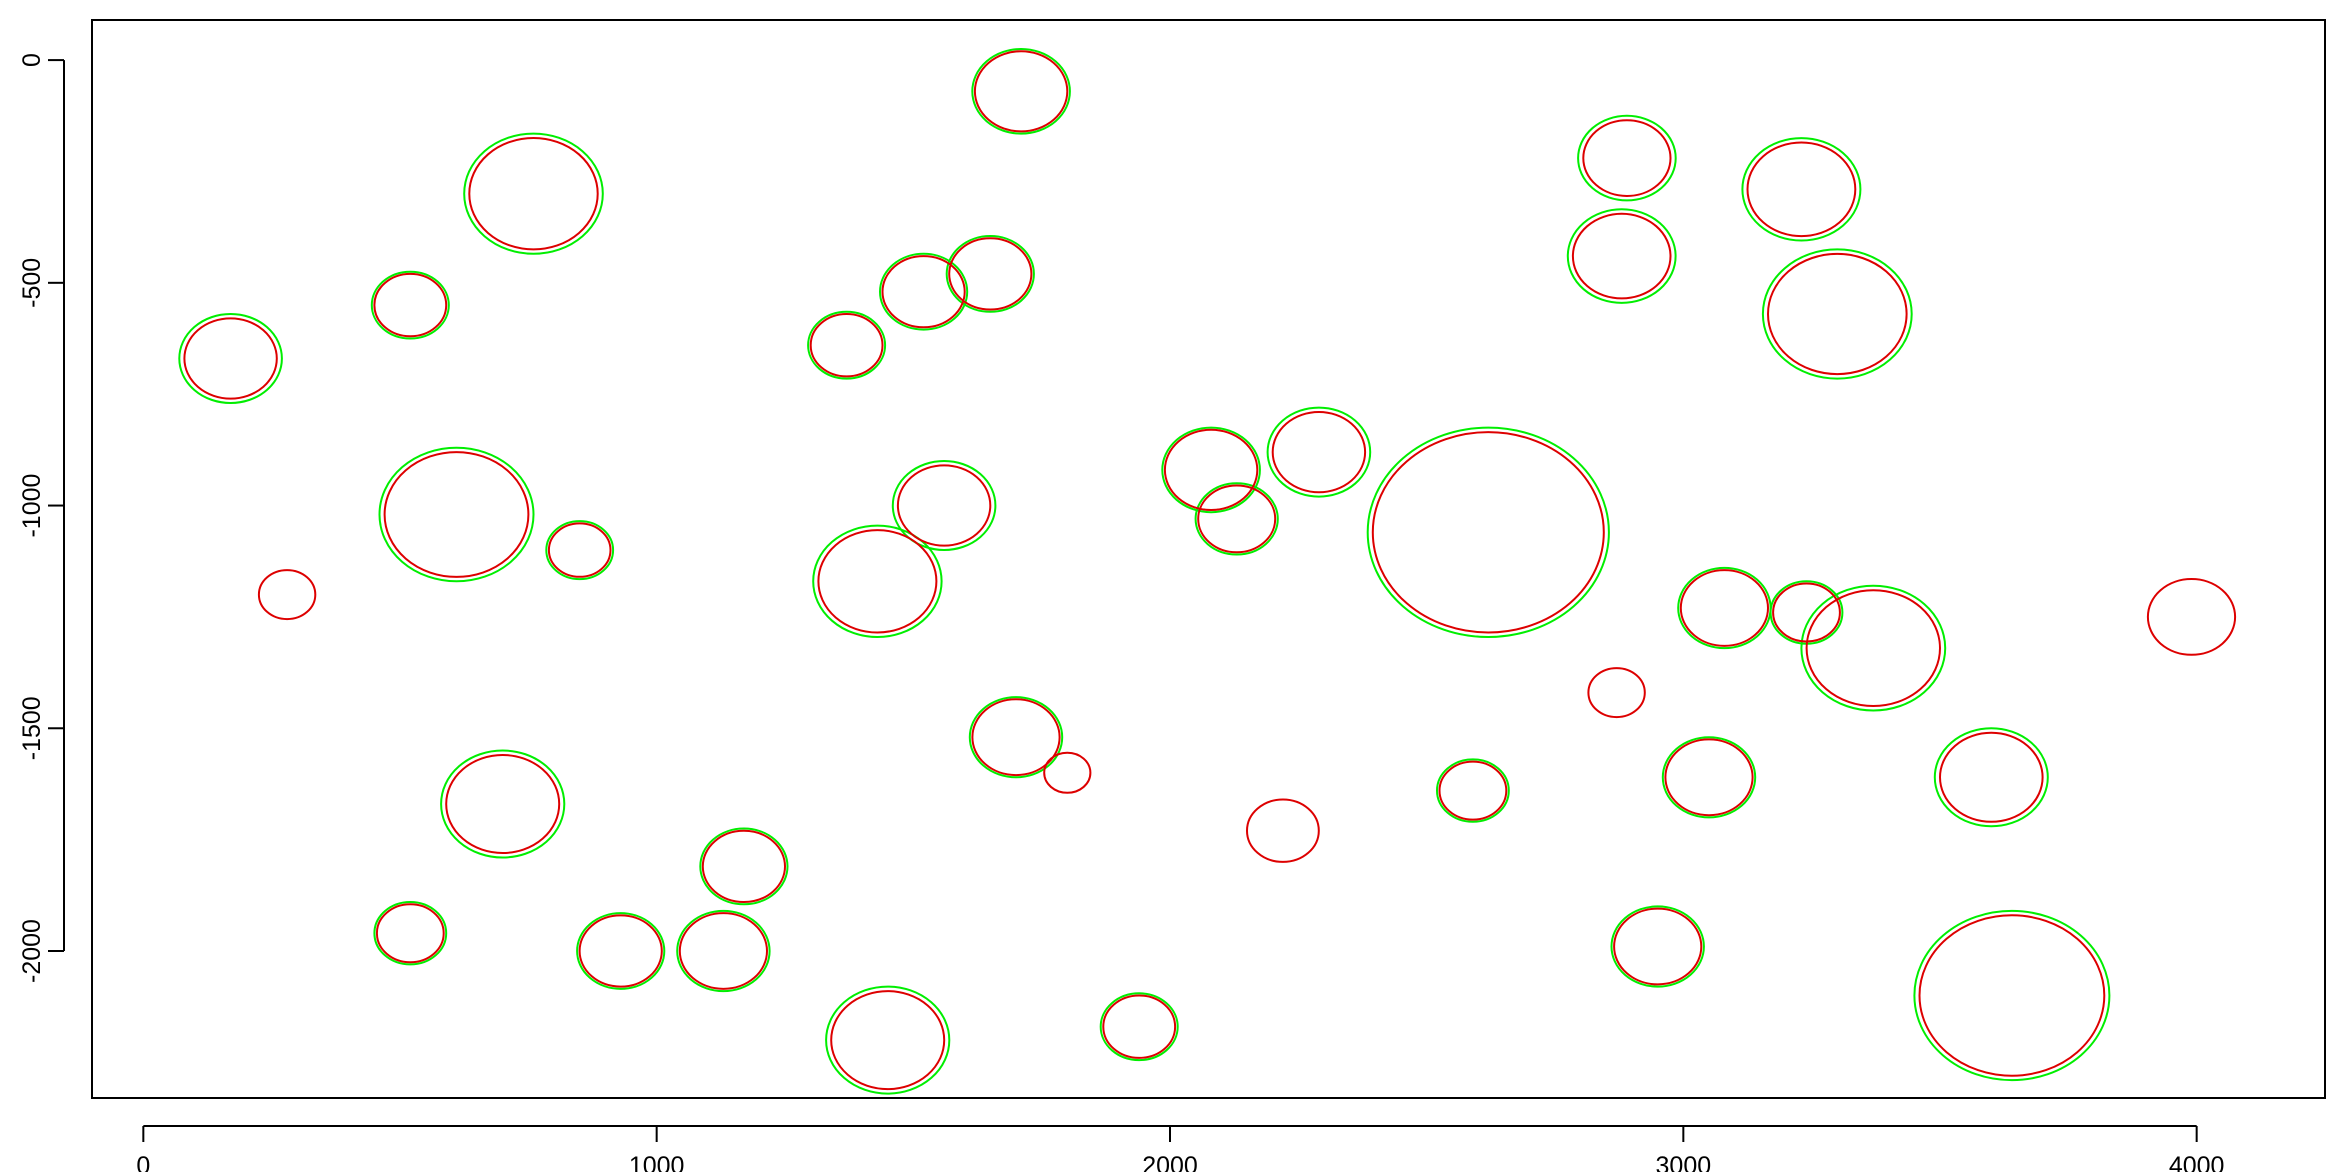 This screenshot has width=2350, height=1172. Describe the element at coordinates (657, 1162) in the screenshot. I see `x-tick-label: 1000` at that location.